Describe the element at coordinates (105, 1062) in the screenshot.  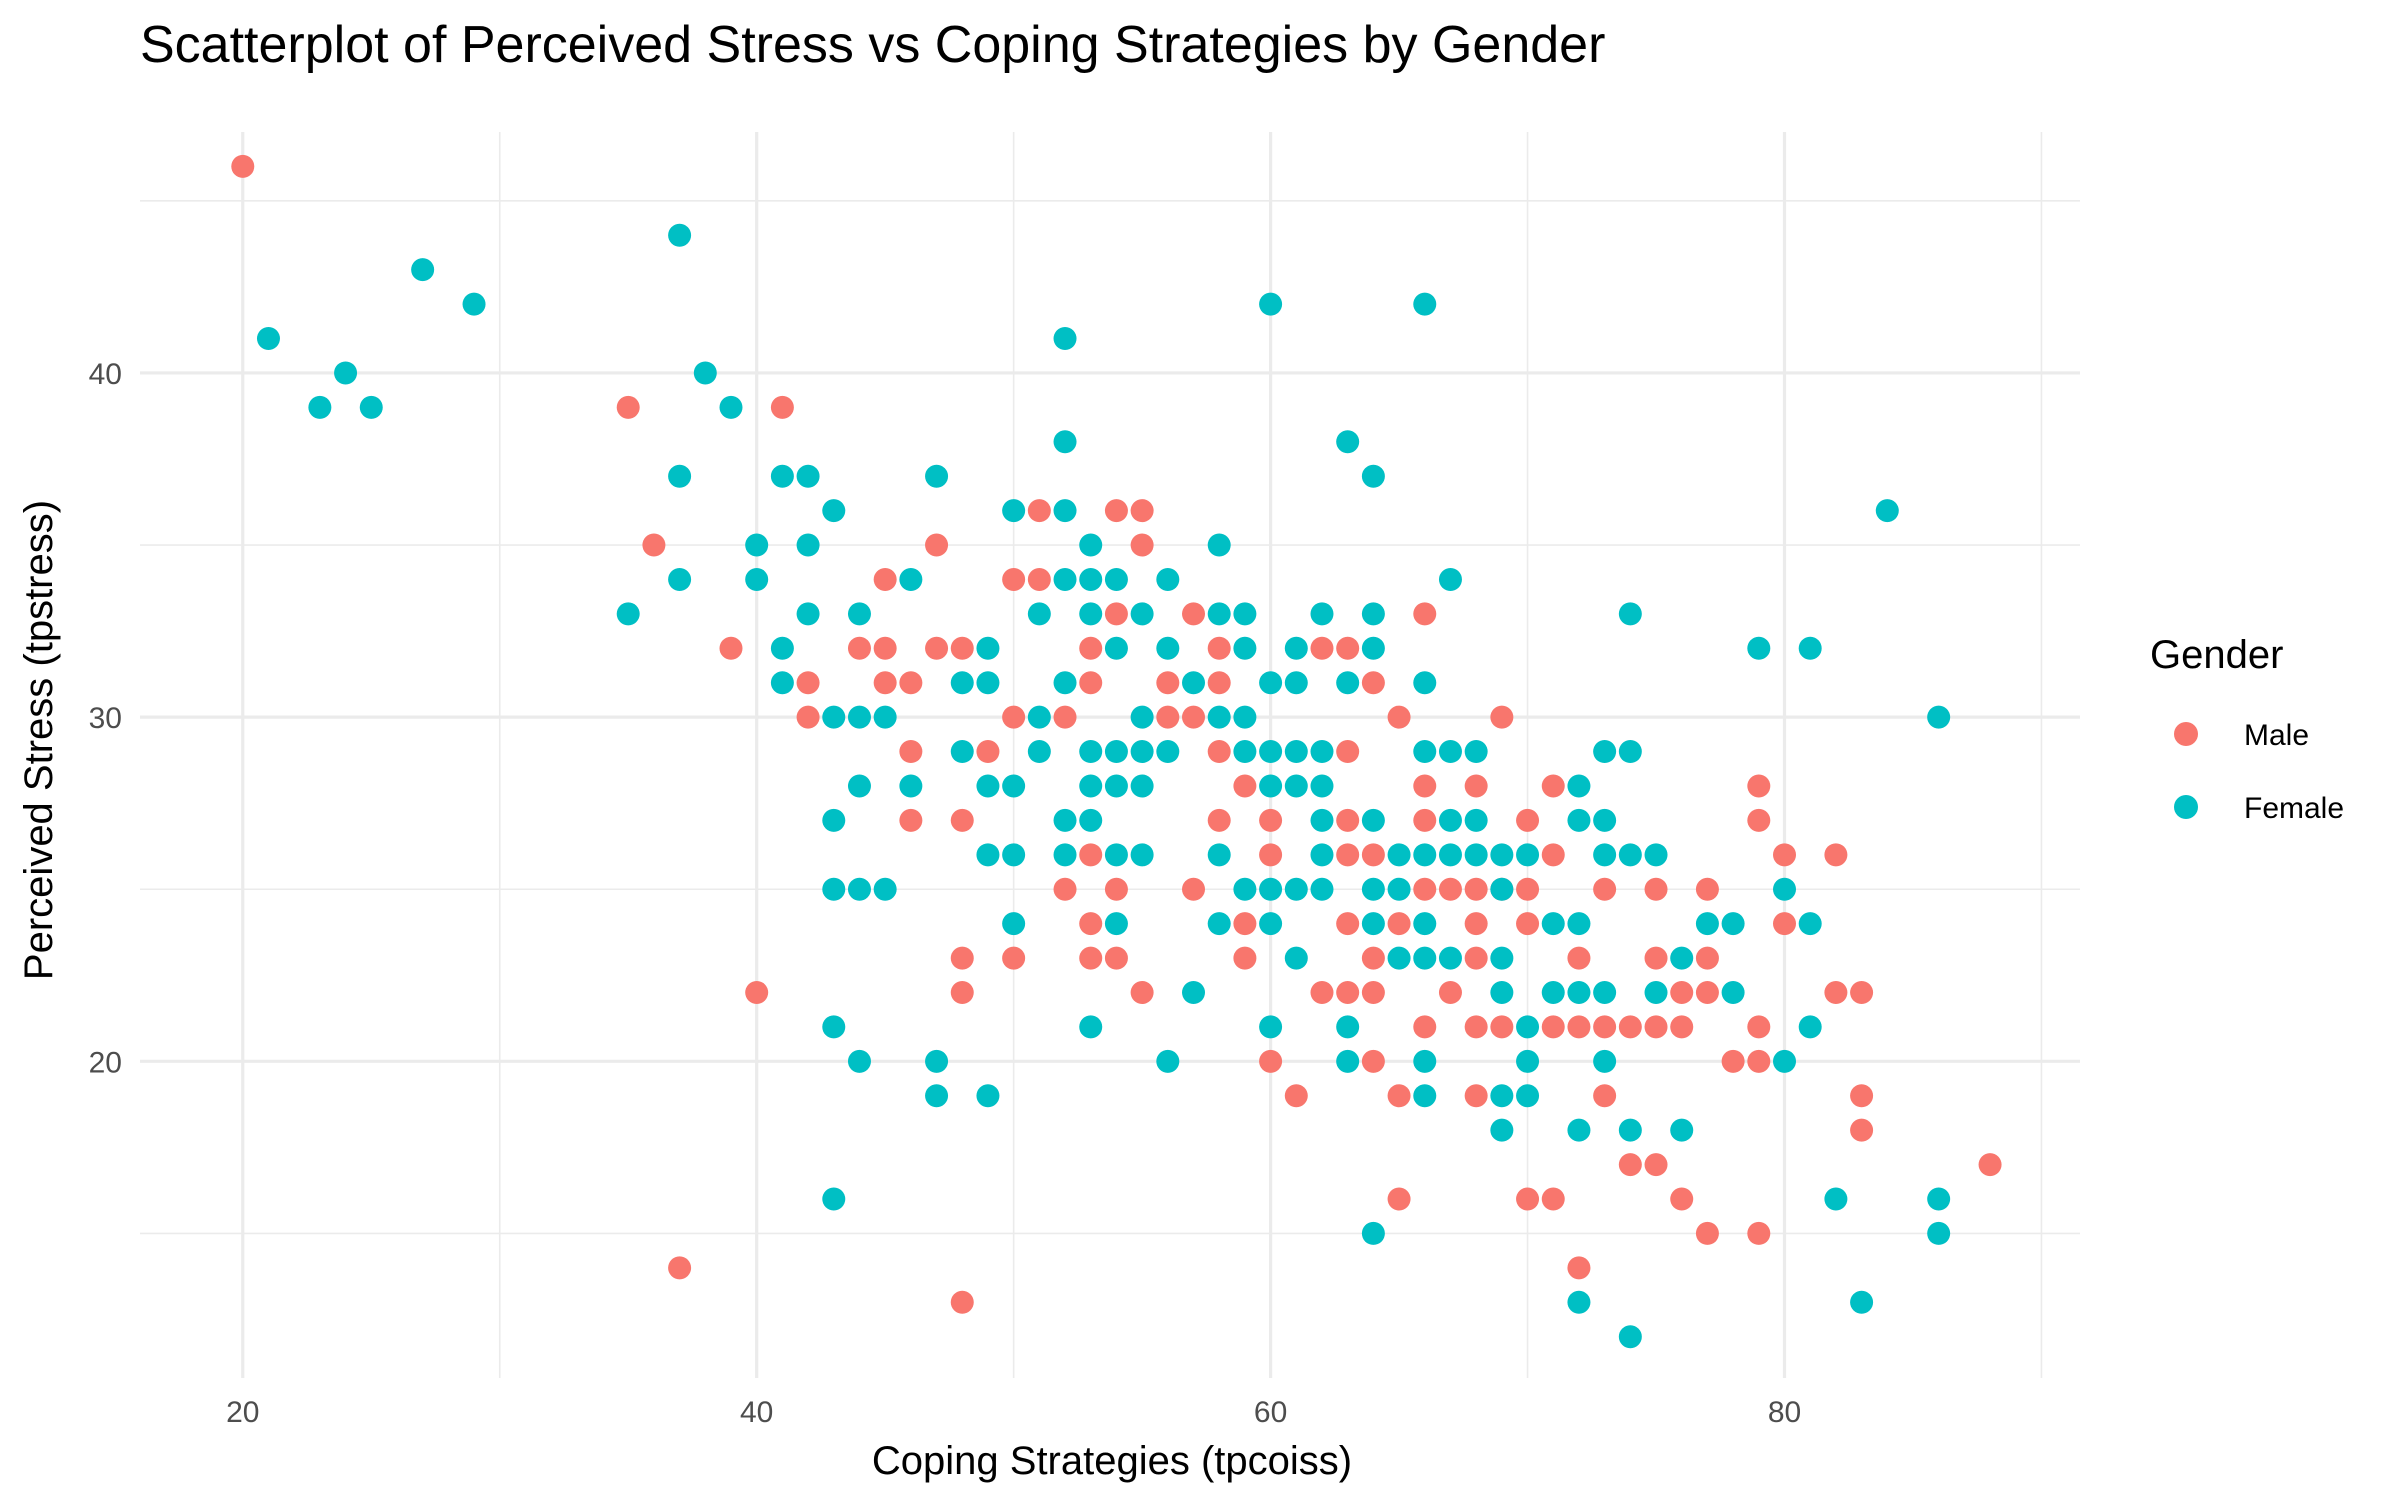
I see `y-tick-label: 20` at that location.